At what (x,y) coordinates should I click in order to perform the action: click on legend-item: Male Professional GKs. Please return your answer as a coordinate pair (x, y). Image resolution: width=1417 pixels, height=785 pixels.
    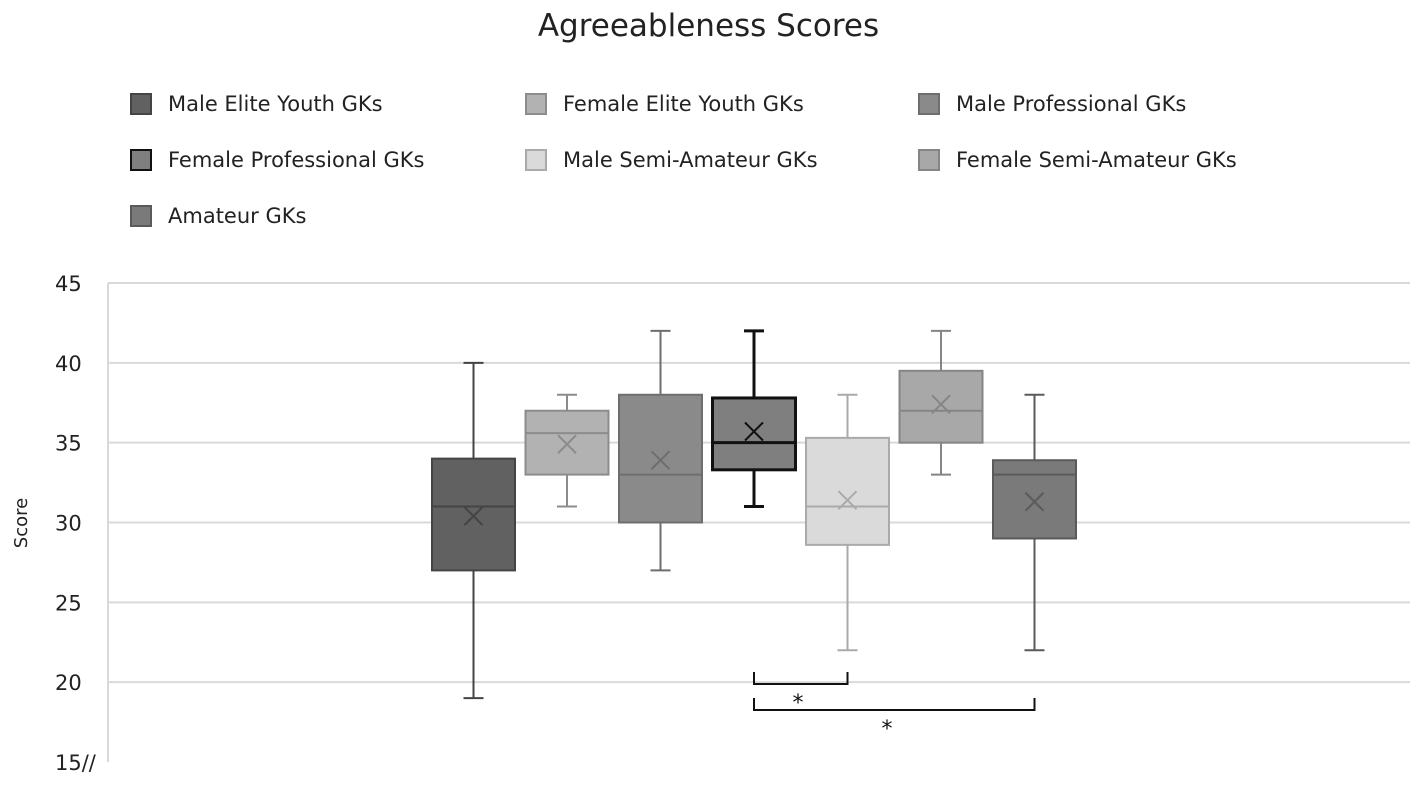
    Looking at the image, I should click on (1052, 104).